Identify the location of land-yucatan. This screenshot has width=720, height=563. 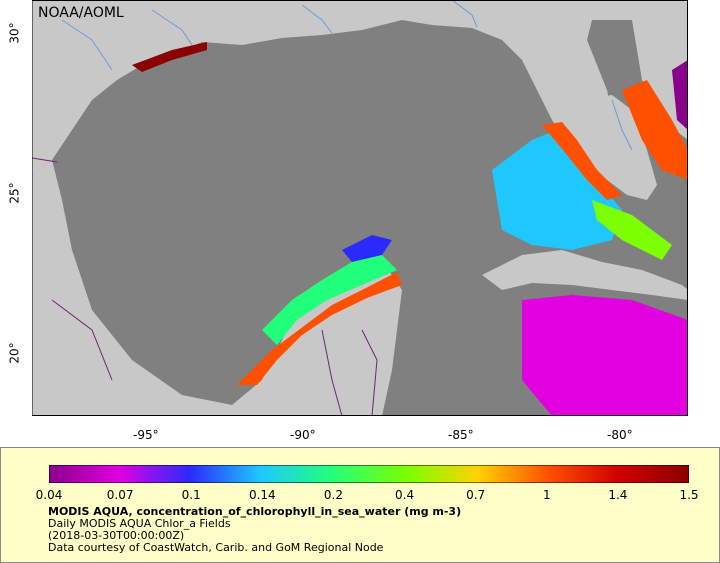
(317, 342).